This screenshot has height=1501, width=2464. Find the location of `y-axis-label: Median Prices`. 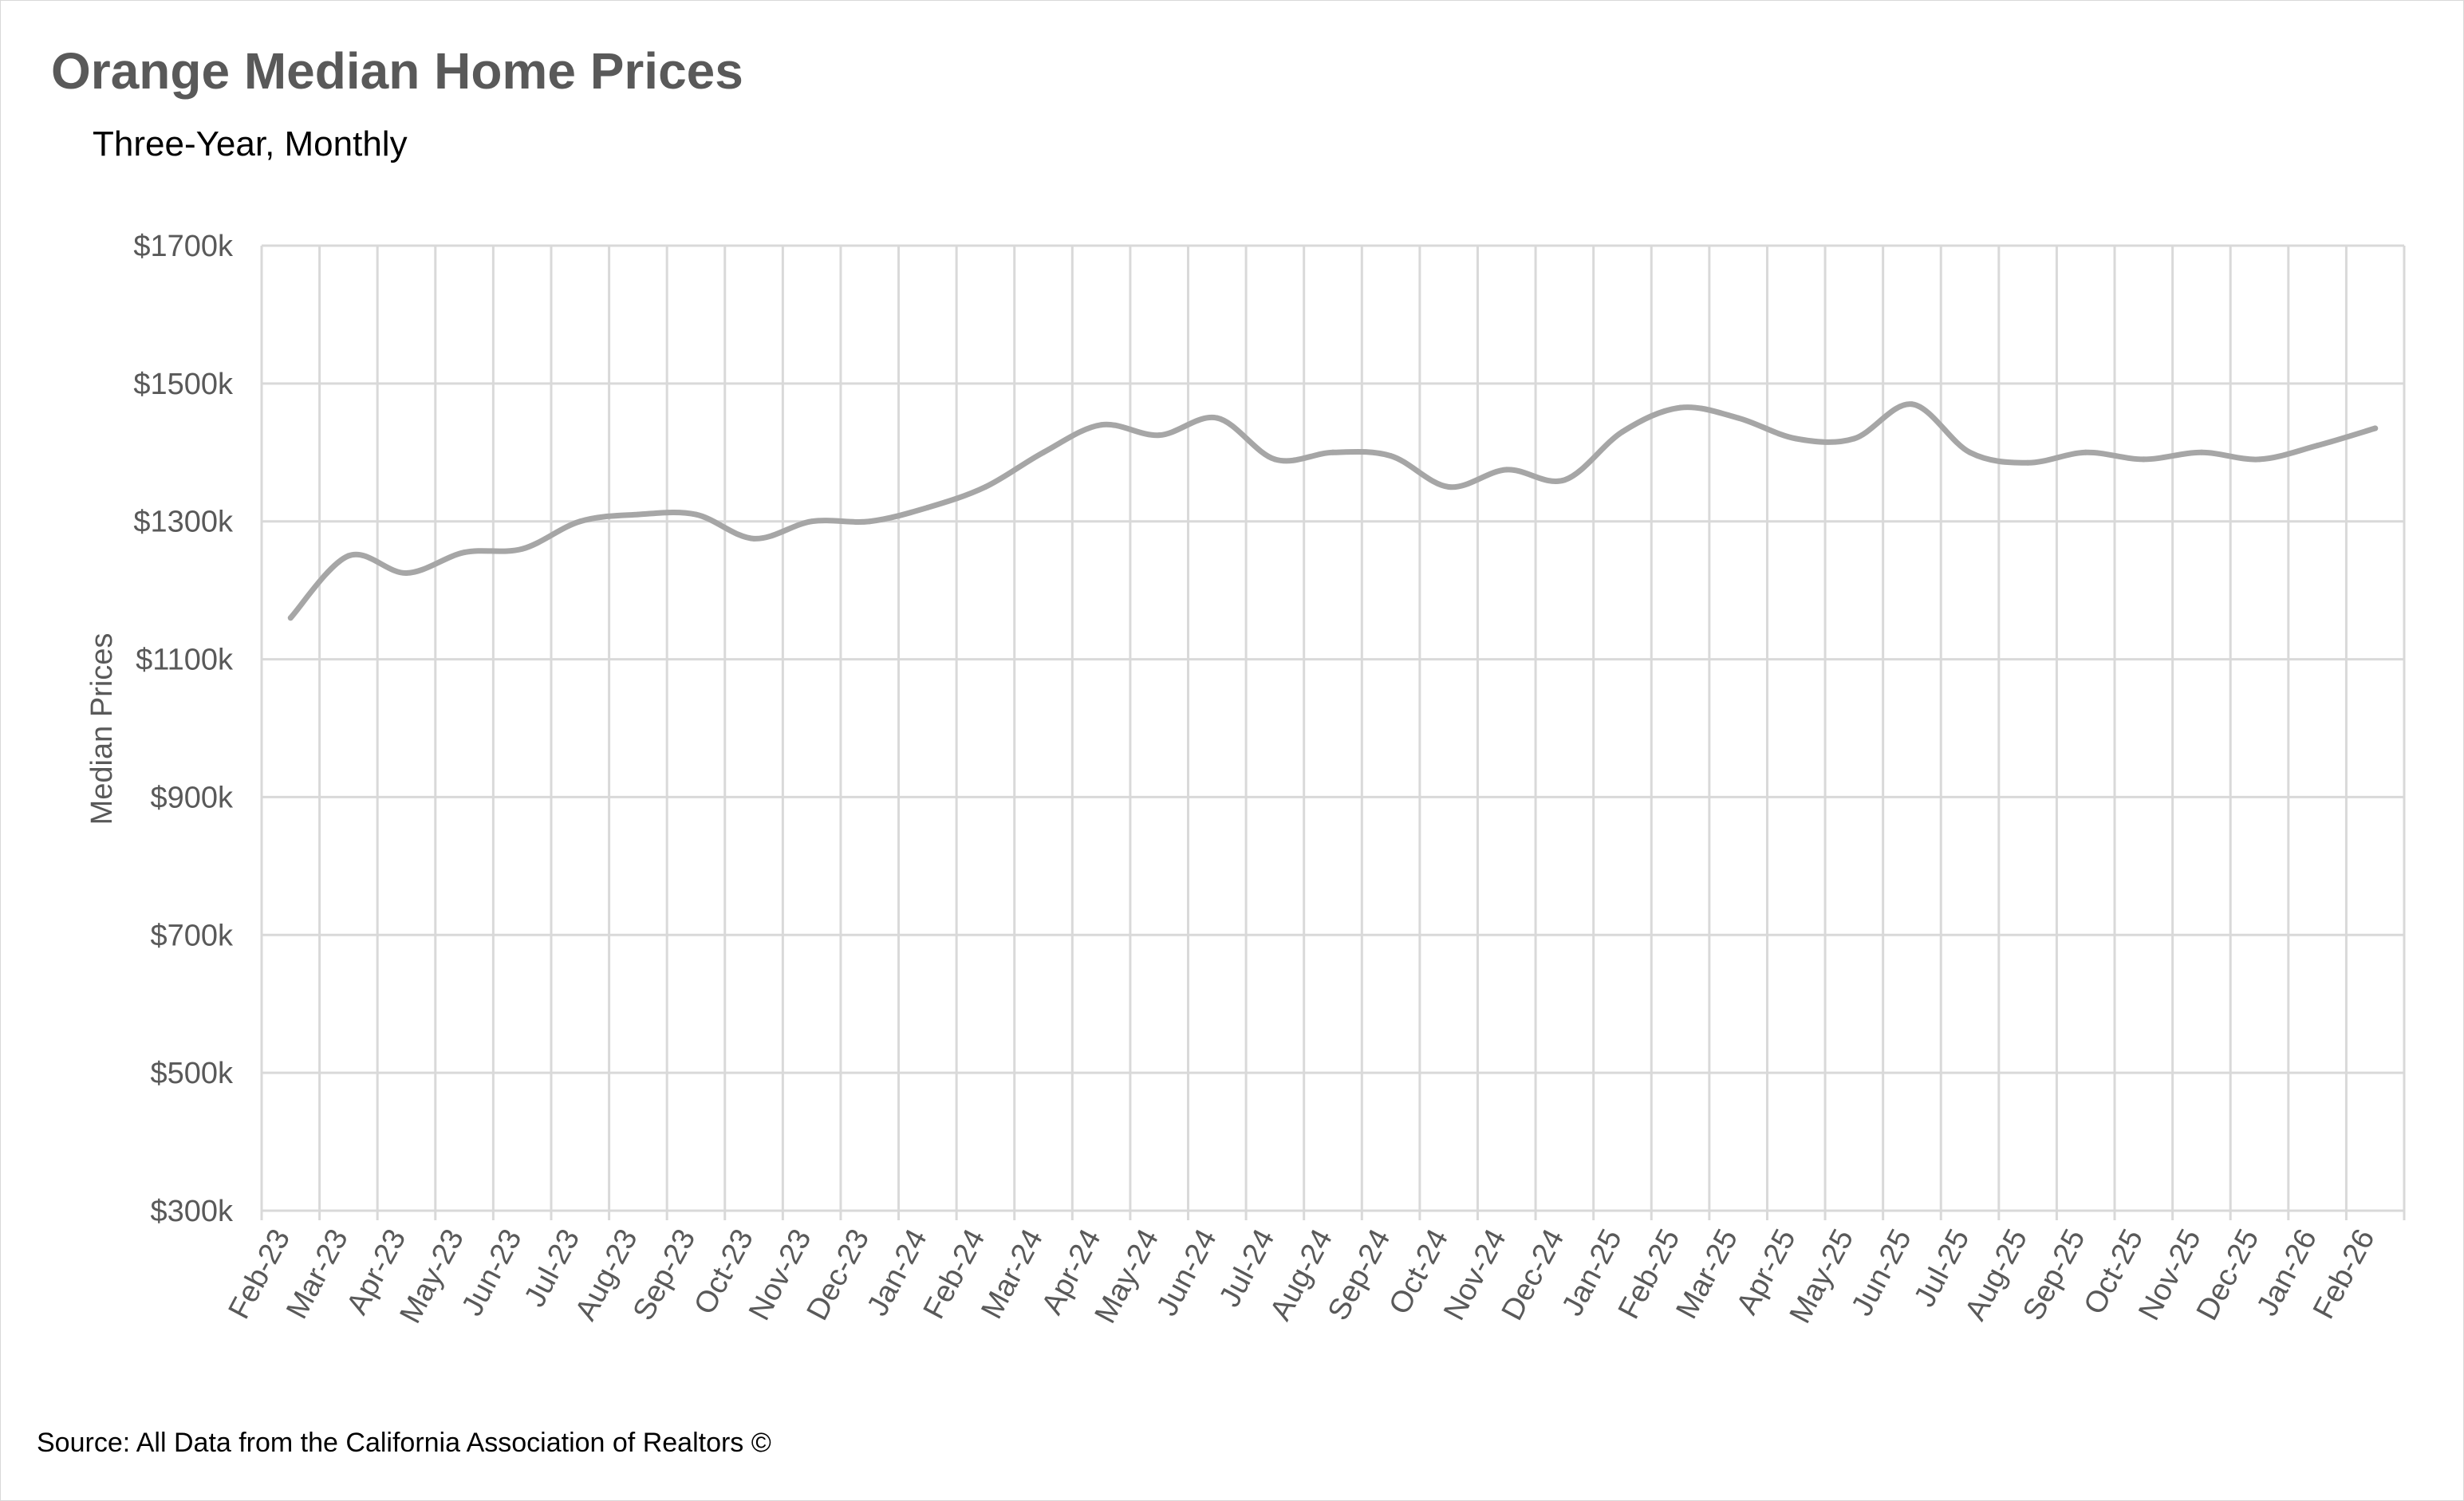

y-axis-label: Median Prices is located at coordinates (102, 729).